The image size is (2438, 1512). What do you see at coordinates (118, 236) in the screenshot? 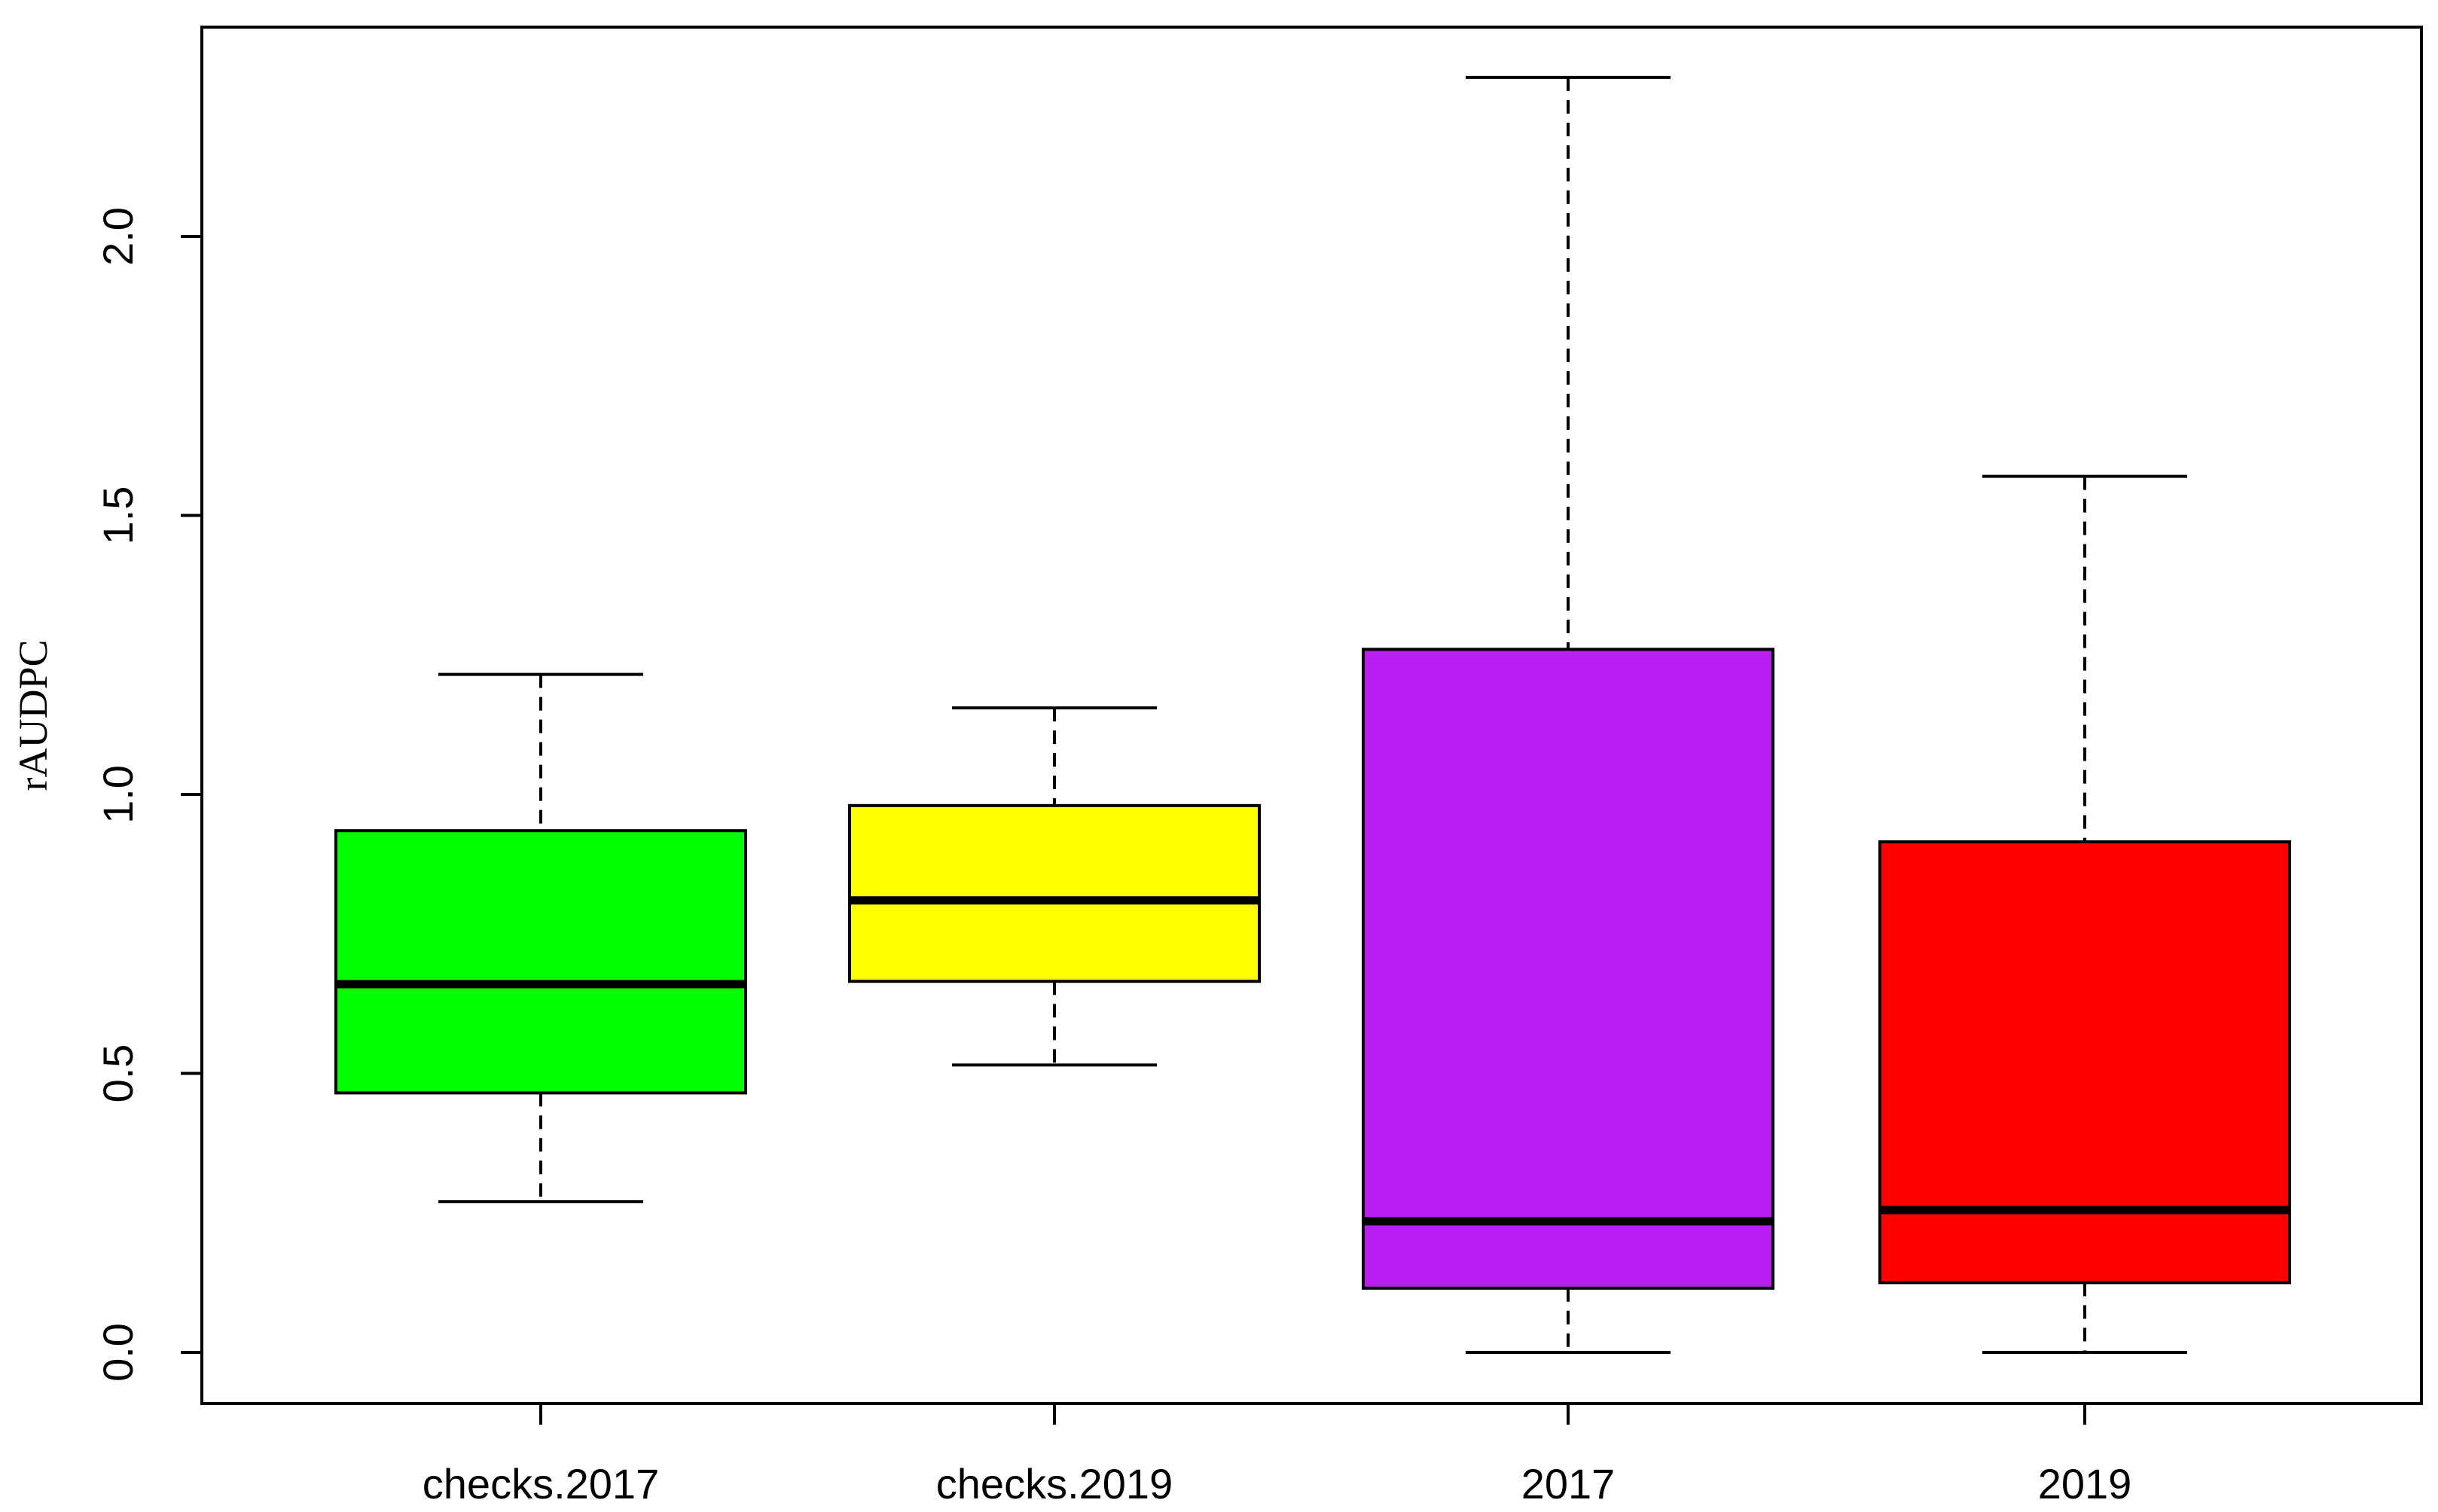
I see `y-tick-label: 2.0` at bounding box center [118, 236].